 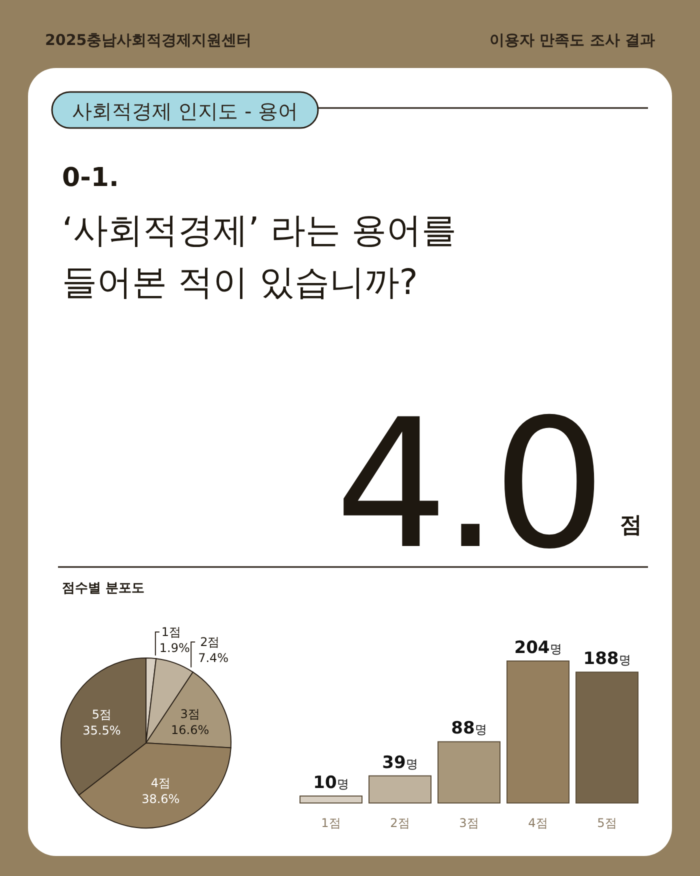 What do you see at coordinates (538, 648) in the screenshot?
I see `data-label: 204명` at bounding box center [538, 648].